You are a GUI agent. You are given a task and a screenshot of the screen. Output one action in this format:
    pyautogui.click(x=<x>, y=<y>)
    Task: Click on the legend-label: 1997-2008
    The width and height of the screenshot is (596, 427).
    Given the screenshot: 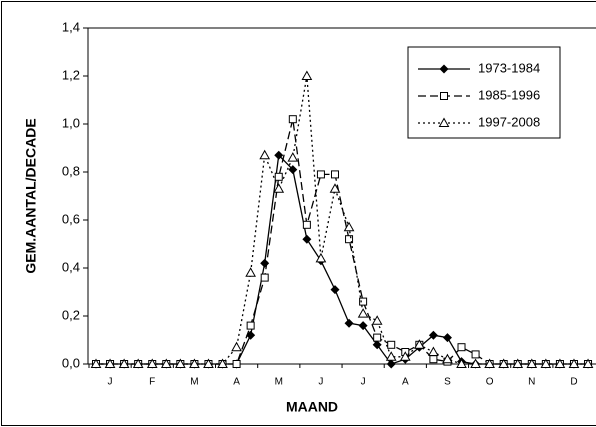 What is the action you would take?
    pyautogui.click(x=509, y=121)
    